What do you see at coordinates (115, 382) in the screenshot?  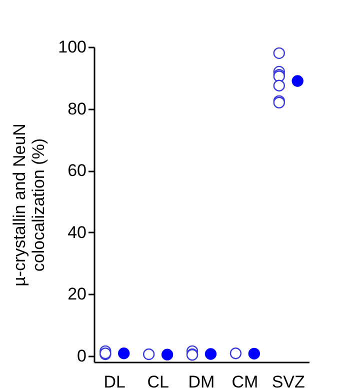 I see `x-tick-label: DL` at bounding box center [115, 382].